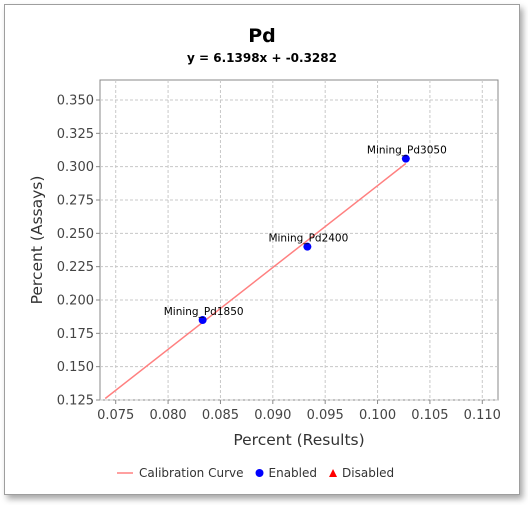 This screenshot has height=505, width=528. Describe the element at coordinates (75, 267) in the screenshot. I see `y-tick-label: 0.225` at that location.